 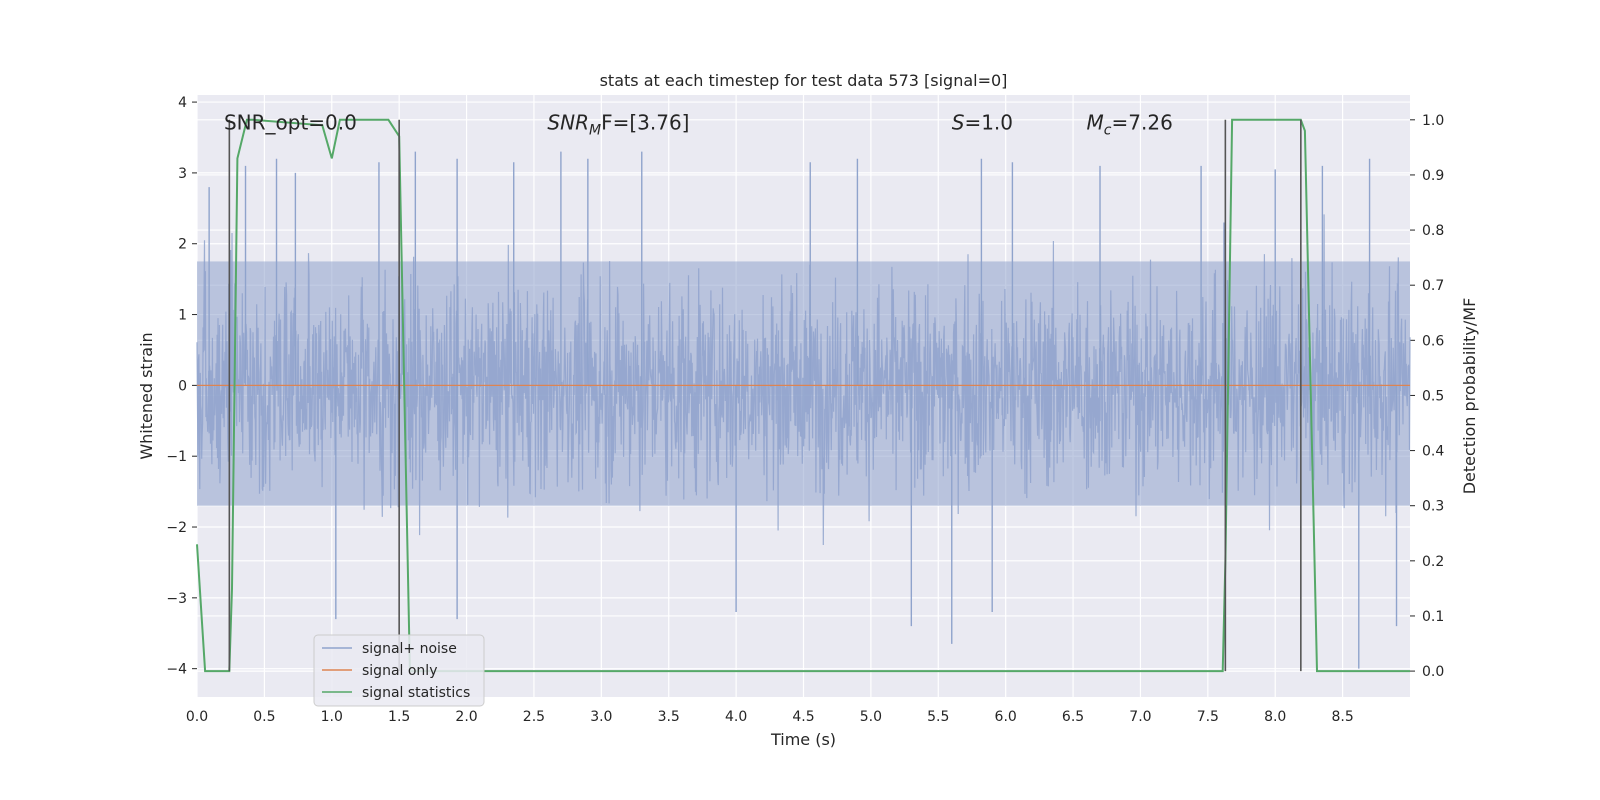 What do you see at coordinates (669, 717) in the screenshot?
I see `x-tick-label: 3.5` at bounding box center [669, 717].